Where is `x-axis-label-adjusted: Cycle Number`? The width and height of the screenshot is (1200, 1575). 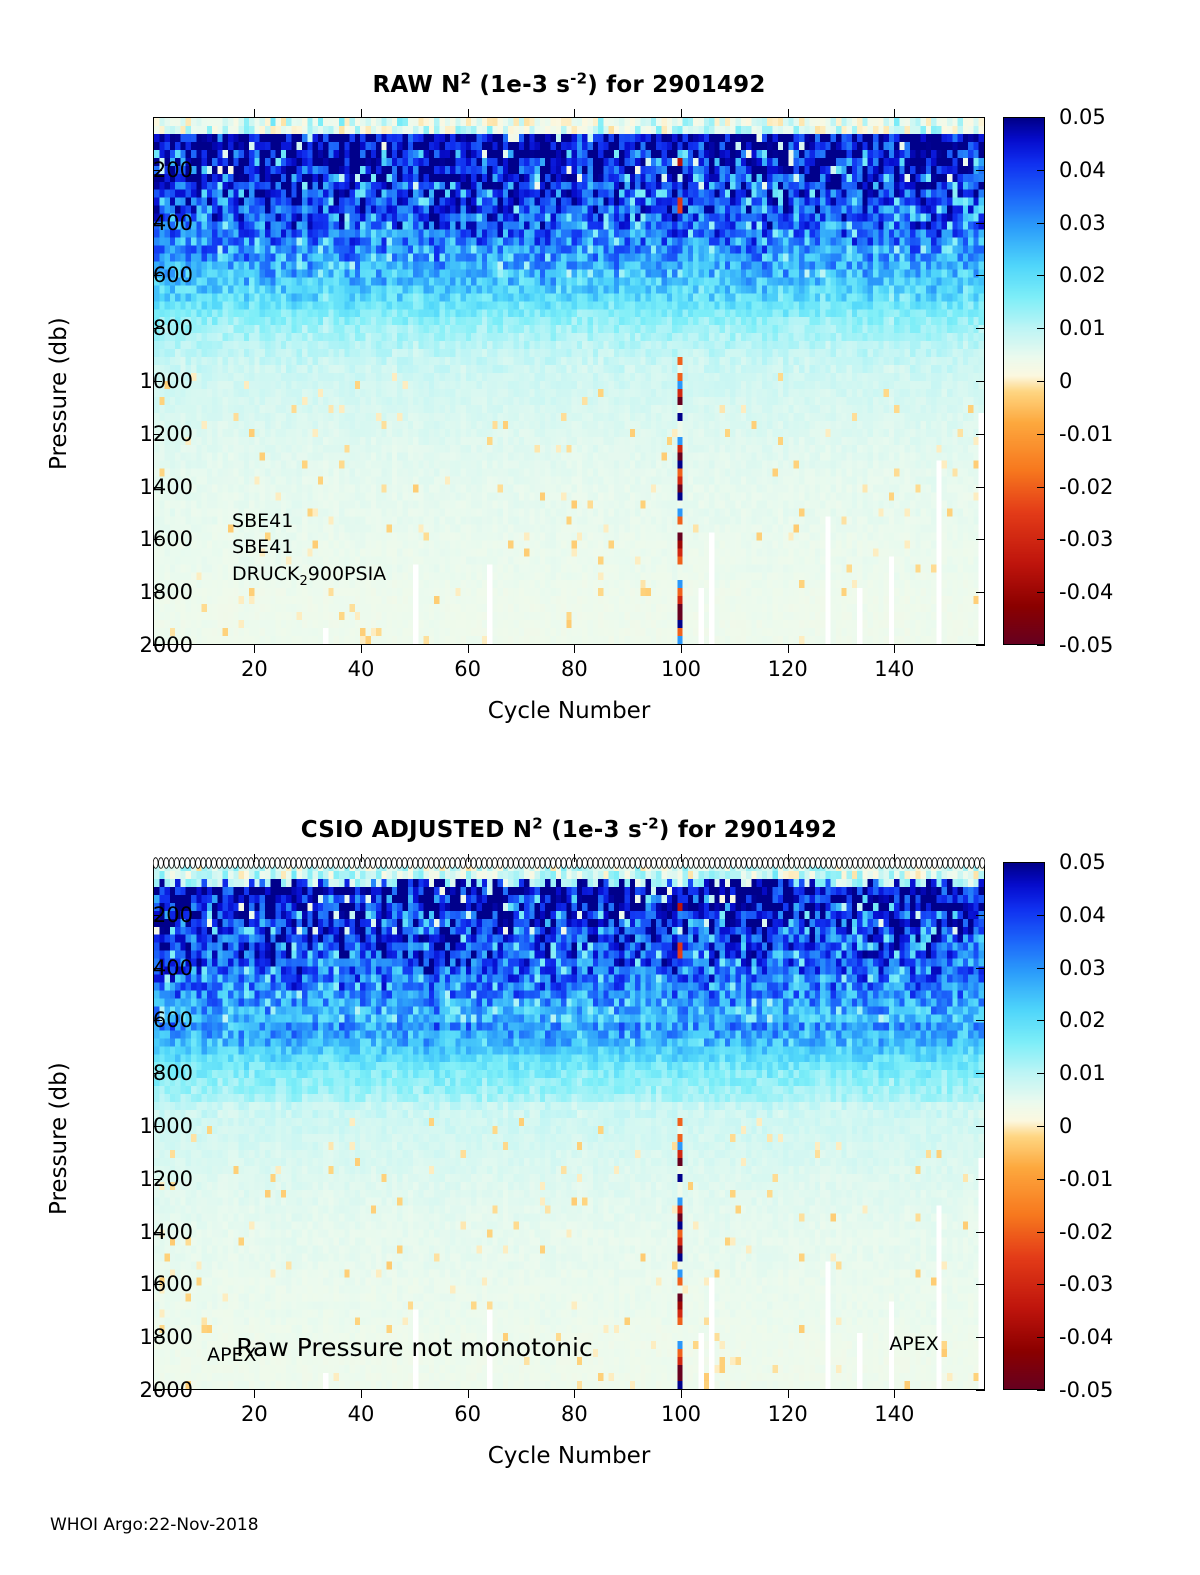
x-axis-label-adjusted: Cycle Number is located at coordinates (569, 1456).